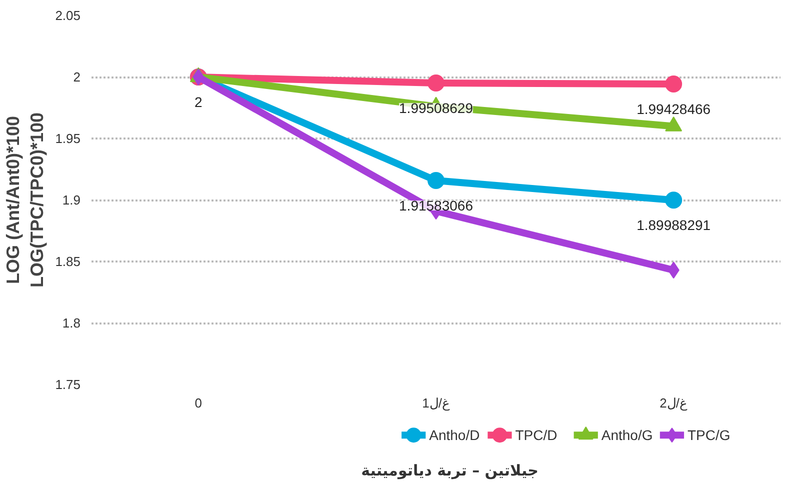 The width and height of the screenshot is (807, 491). What do you see at coordinates (25, 200) in the screenshot?
I see `y-axis-title: LOG (Ant/Ant0)*100 LOG(TPC/TPC0)*100` at bounding box center [25, 200].